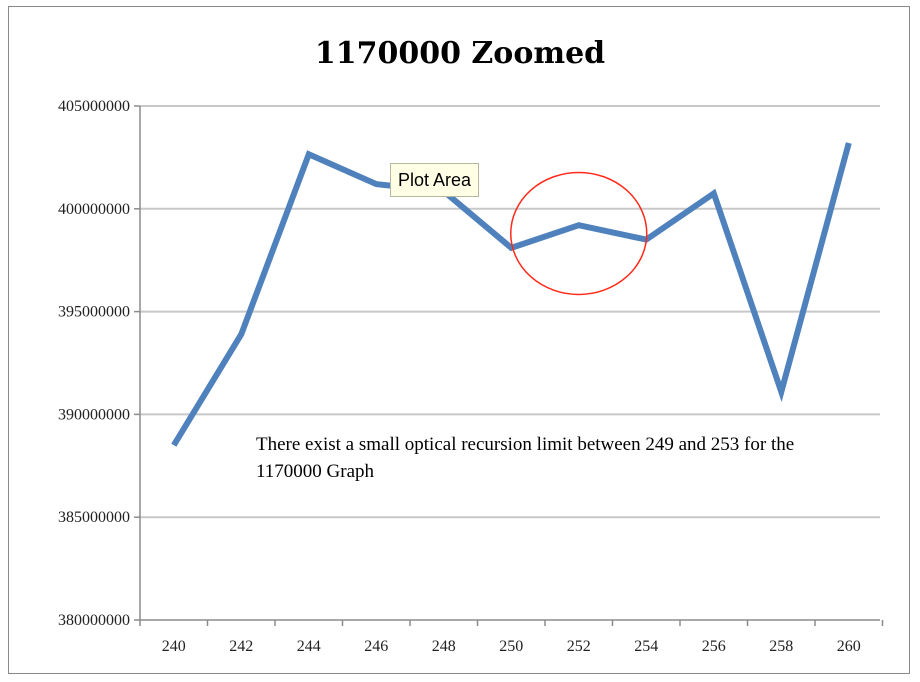  What do you see at coordinates (714, 646) in the screenshot?
I see `x-tick-label: 256` at bounding box center [714, 646].